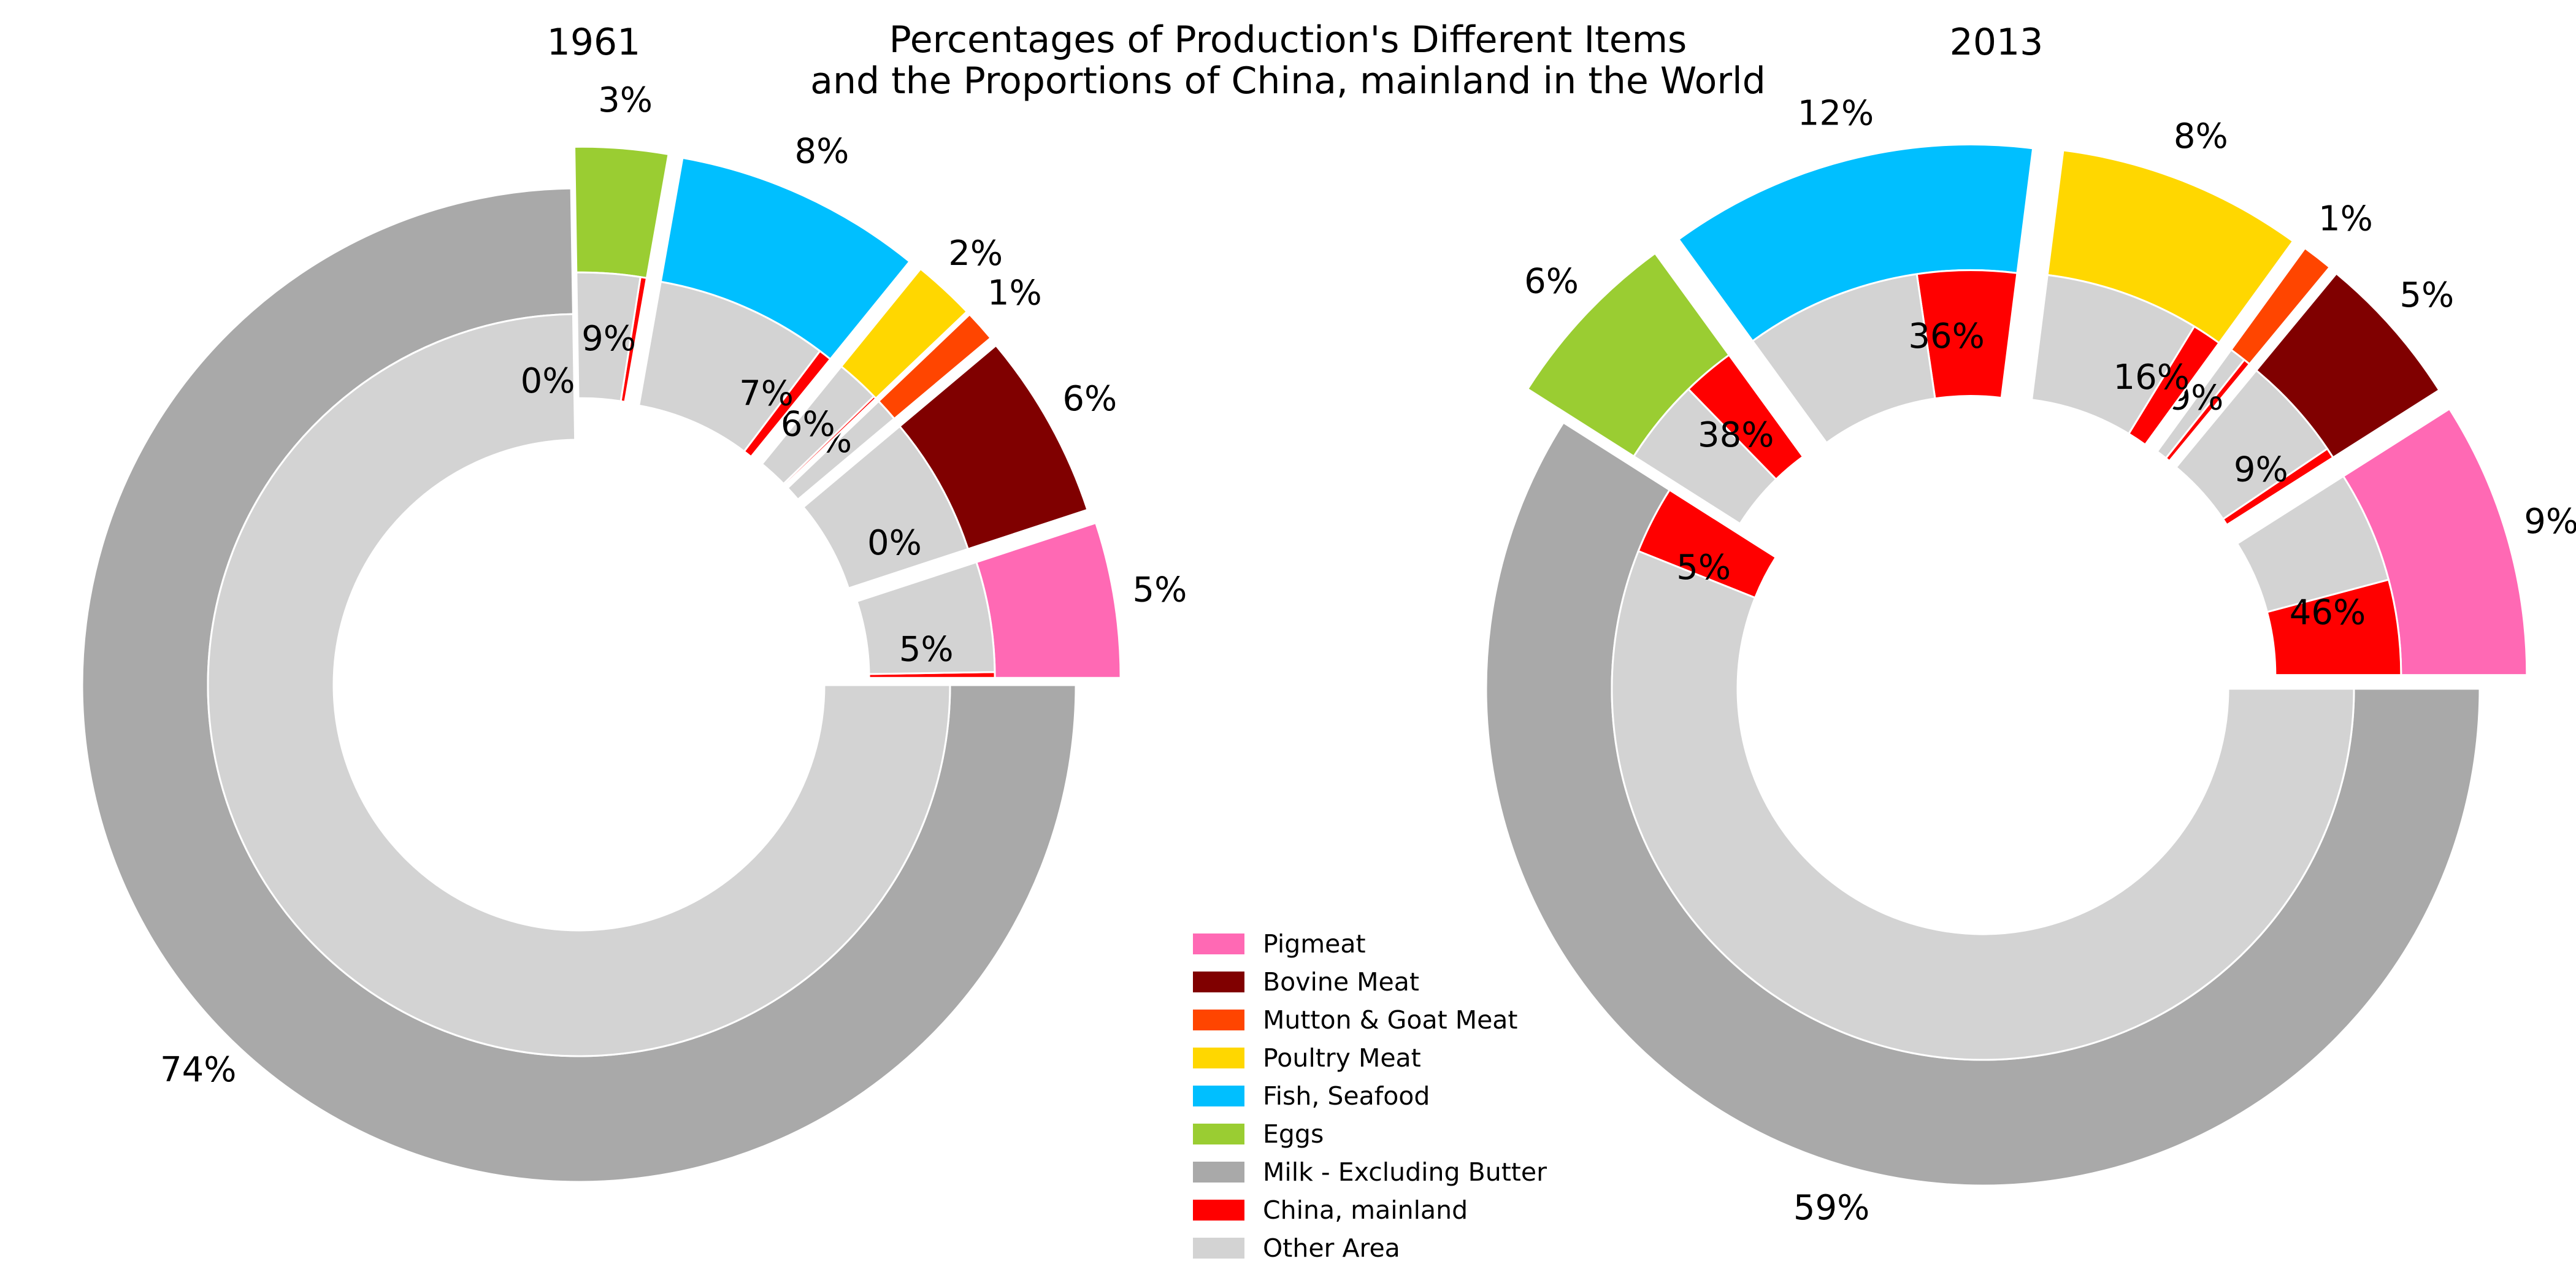 The height and width of the screenshot is (1288, 2576). Describe the element at coordinates (1293, 1134) in the screenshot. I see `legend-label: Eggs` at that location.